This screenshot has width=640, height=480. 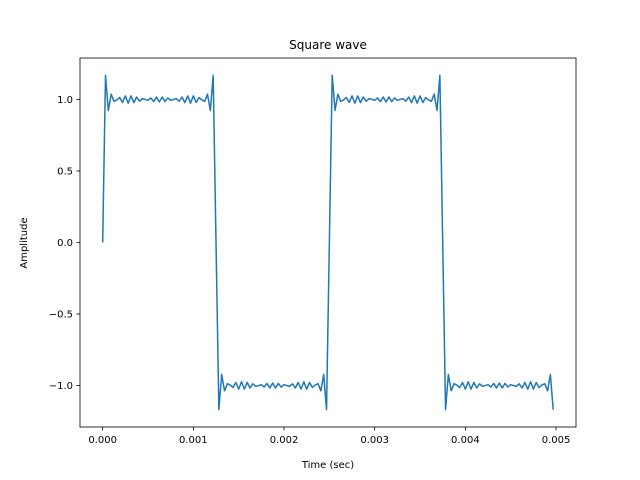 What do you see at coordinates (61, 315) in the screenshot?
I see `y-tick-label: −0.5` at bounding box center [61, 315].